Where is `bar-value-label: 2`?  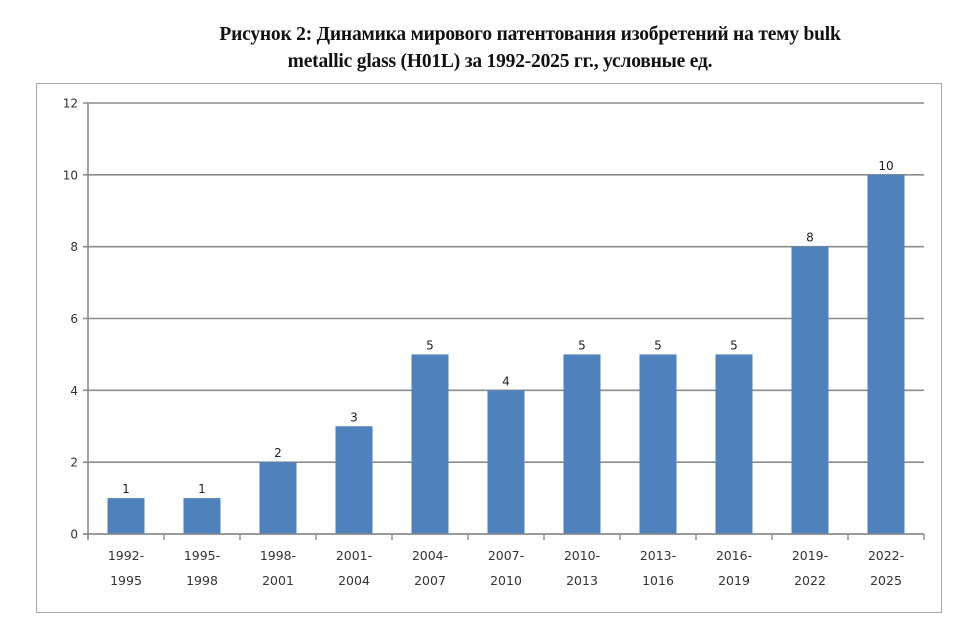
bar-value-label: 2 is located at coordinates (278, 453).